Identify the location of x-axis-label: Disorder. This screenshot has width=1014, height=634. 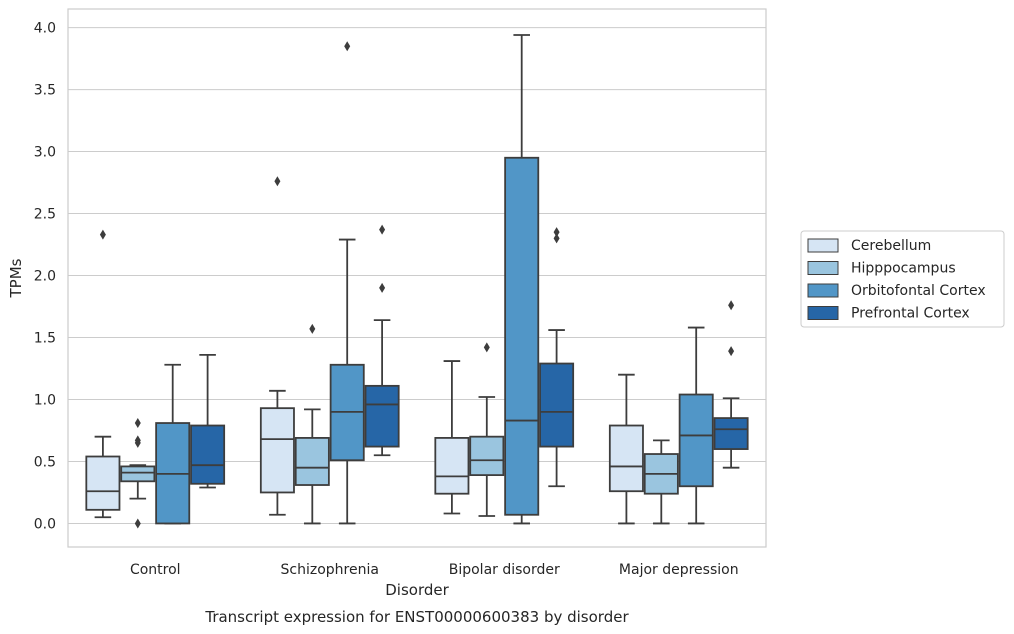
(417, 590).